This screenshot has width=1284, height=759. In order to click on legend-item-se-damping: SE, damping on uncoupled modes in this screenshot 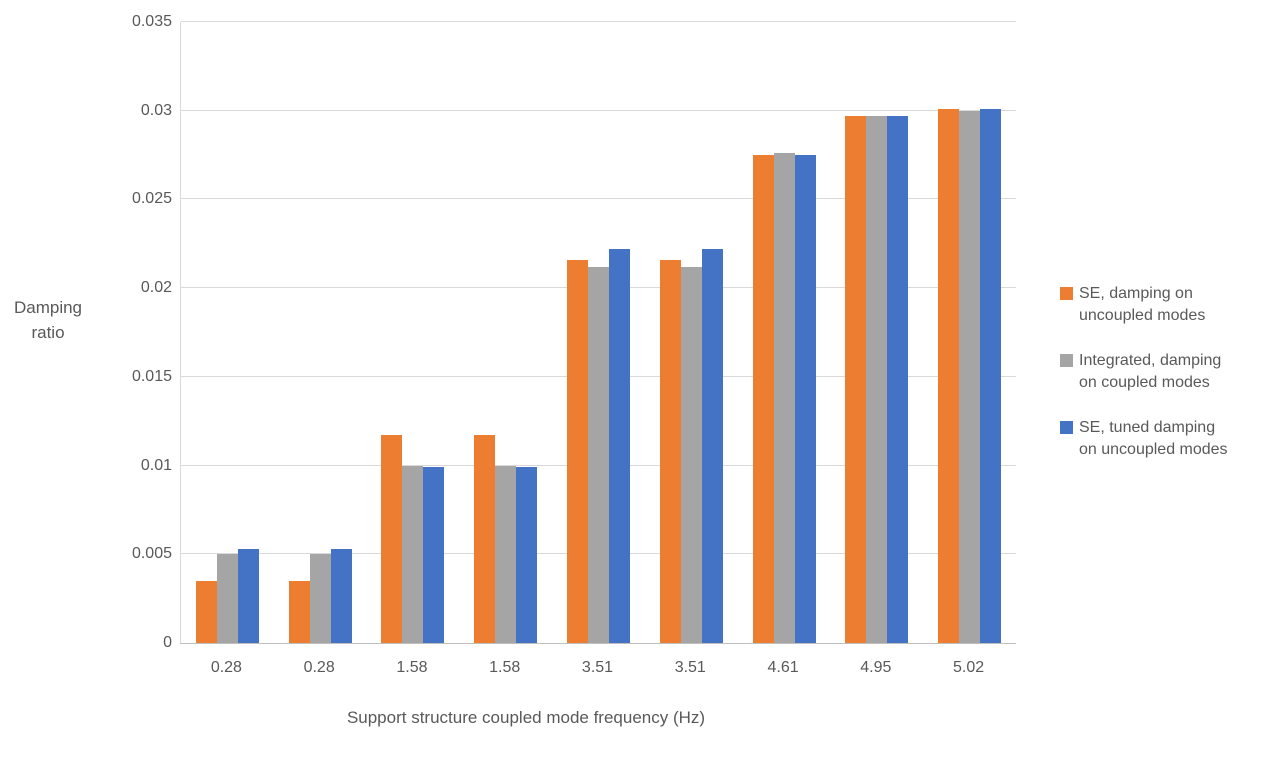, I will do `click(1170, 305)`.